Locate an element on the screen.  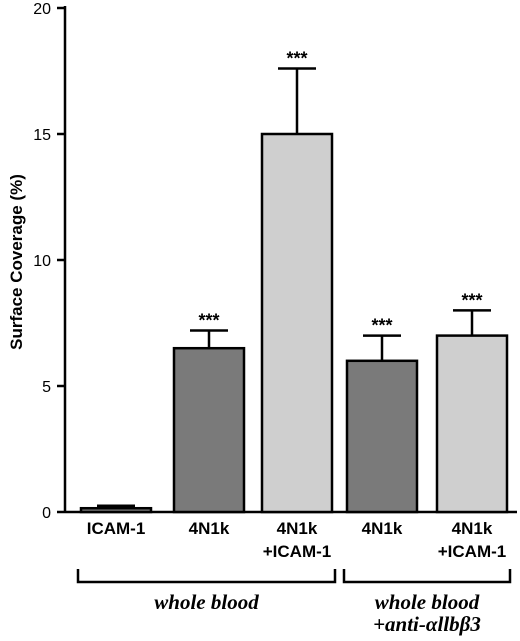
y-tick-label: 5 is located at coordinates (46, 387).